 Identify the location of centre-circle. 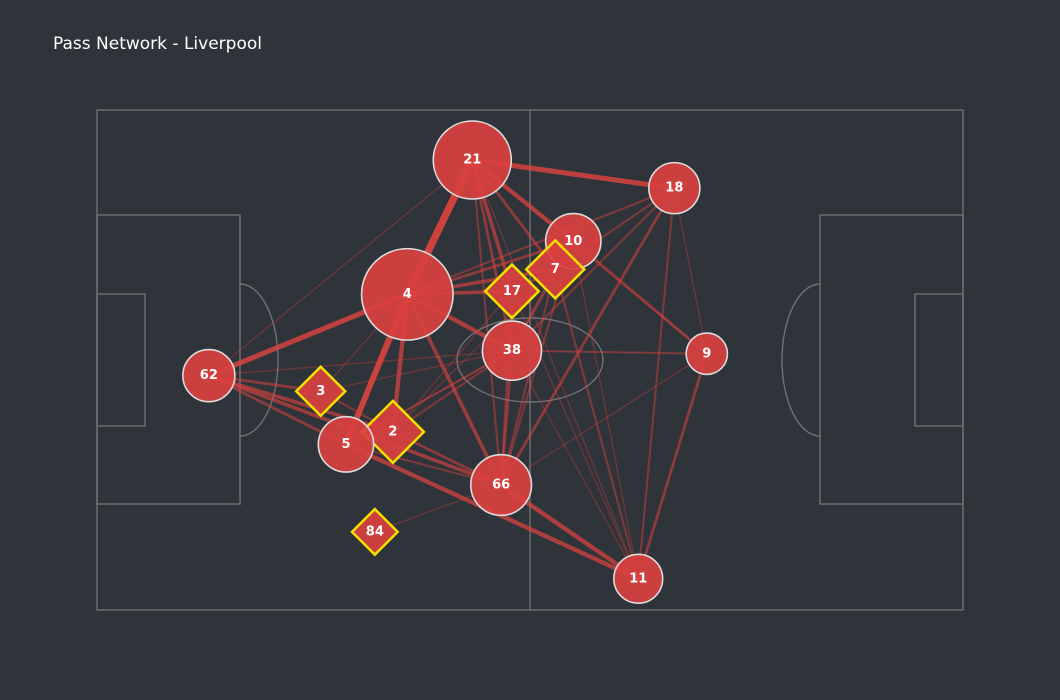
(530, 360).